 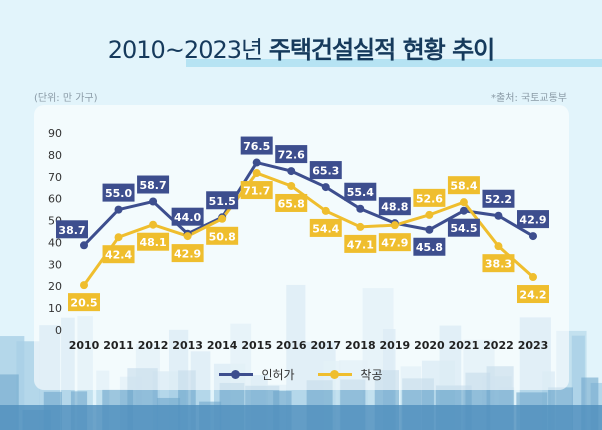 What do you see at coordinates (498, 345) in the screenshot?
I see `x-tick-label: 2022` at bounding box center [498, 345].